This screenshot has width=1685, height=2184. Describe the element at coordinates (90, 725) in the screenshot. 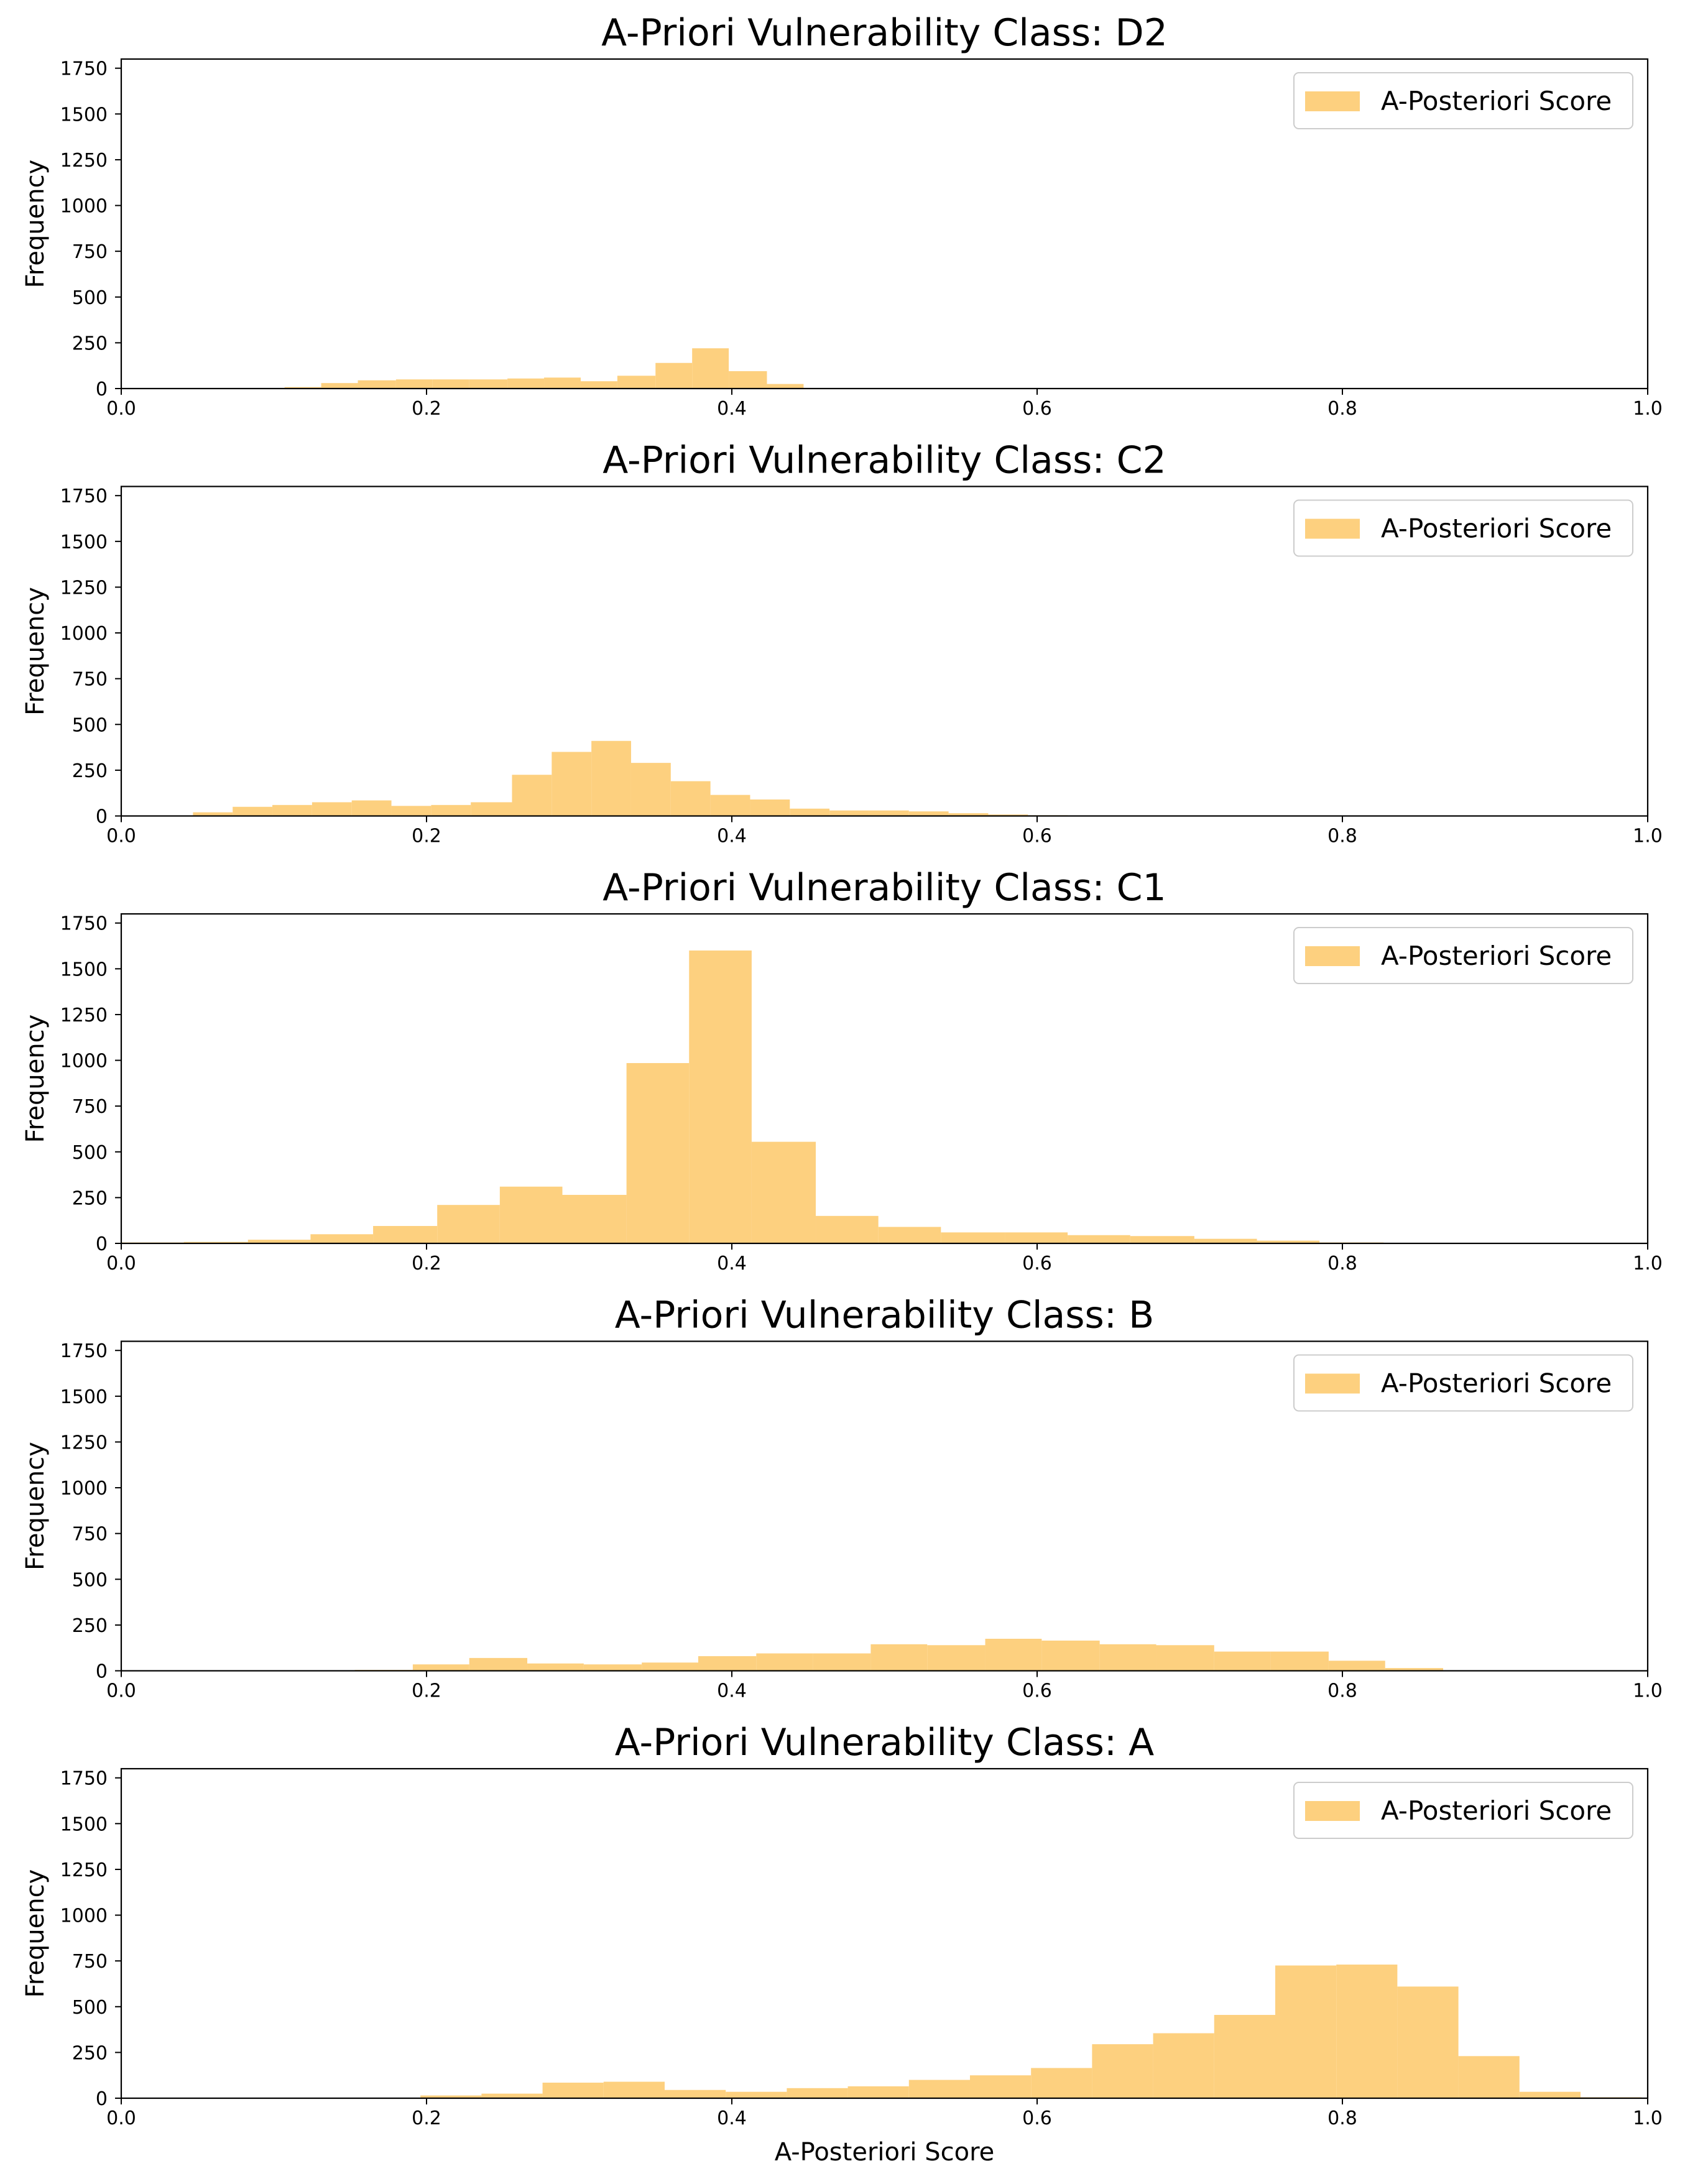

I see `y-tick-label: 500` at that location.